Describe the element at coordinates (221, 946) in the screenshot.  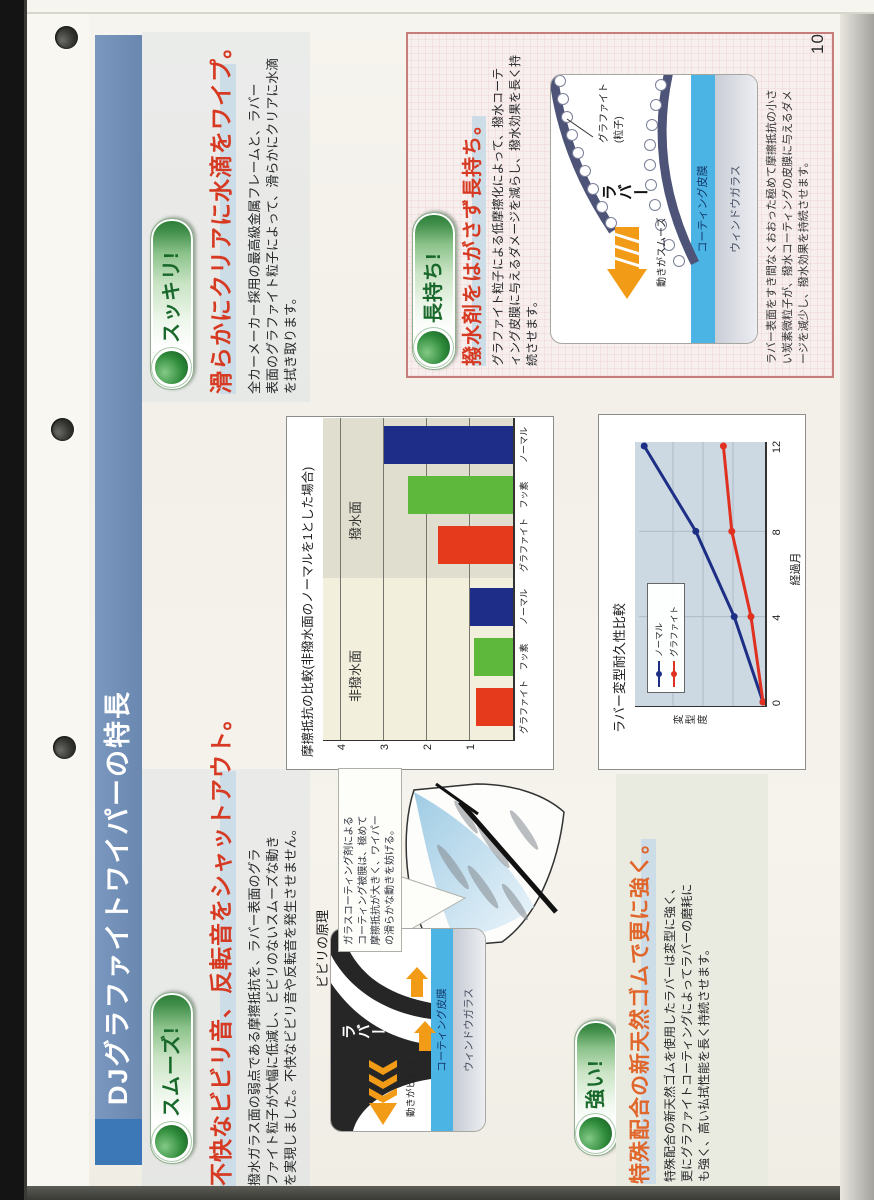
I see `headline-smooth: 不快なビビリ音、反転音をシャットアウト。` at that location.